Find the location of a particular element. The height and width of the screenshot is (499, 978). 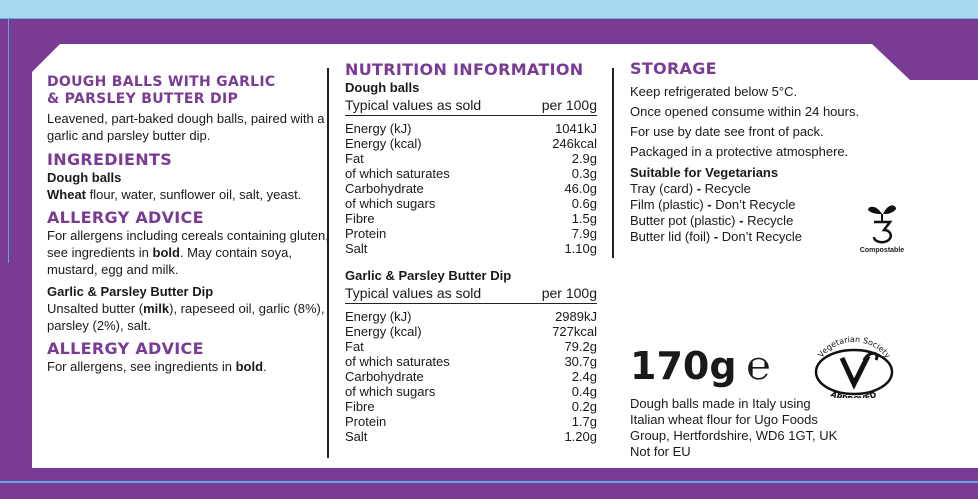

header-typical-values: Typical values as sold is located at coordinates (413, 105).